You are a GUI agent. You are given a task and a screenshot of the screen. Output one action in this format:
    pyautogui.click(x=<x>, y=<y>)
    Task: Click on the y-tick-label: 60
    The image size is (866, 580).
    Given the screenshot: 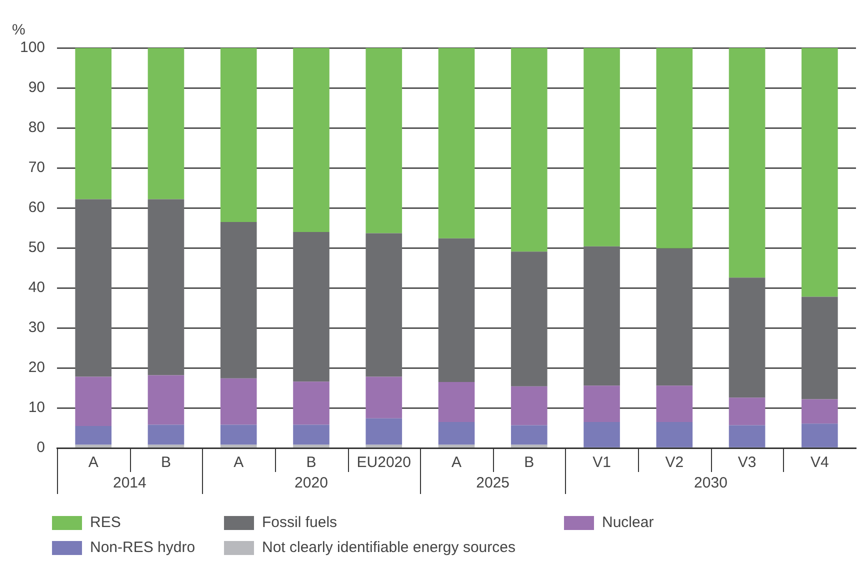 What is the action you would take?
    pyautogui.click(x=37, y=207)
    